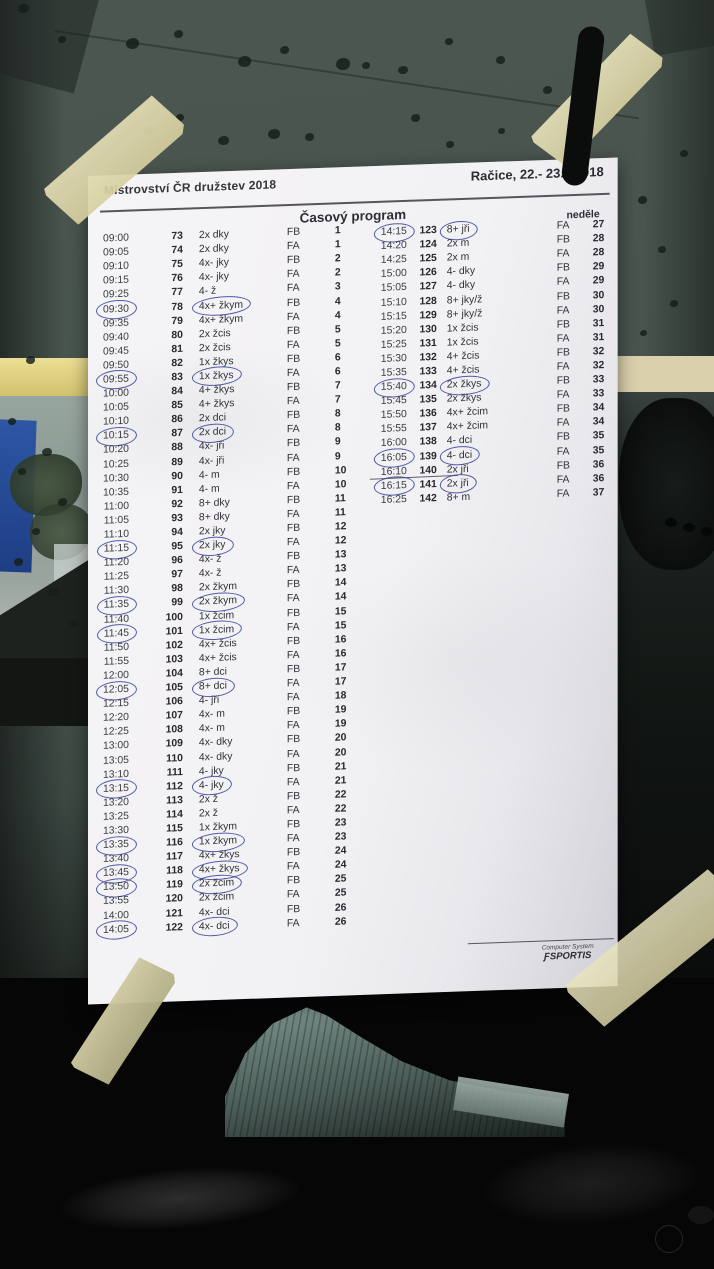 This screenshot has width=714, height=1269. I want to click on pen-circle-mark: 2x jři, so click(458, 484).